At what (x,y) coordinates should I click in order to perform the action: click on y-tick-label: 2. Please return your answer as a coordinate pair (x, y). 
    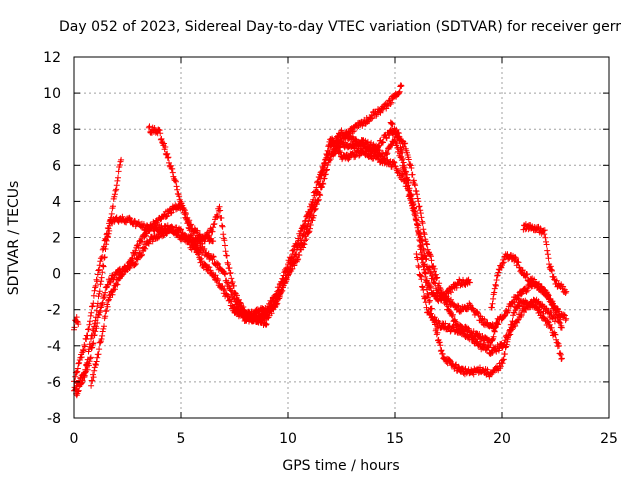
    Looking at the image, I should click on (56, 239).